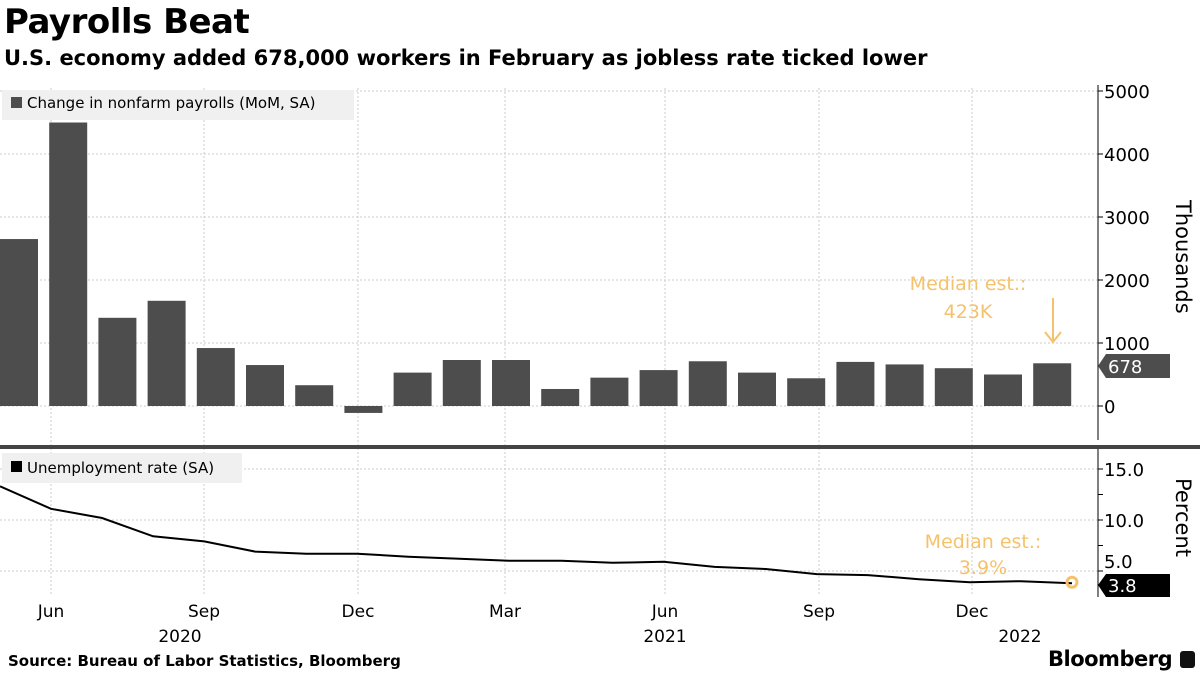 The width and height of the screenshot is (1200, 675). I want to click on legend-label: Change in nonfarm payrolls (MoM, SA), so click(171, 103).